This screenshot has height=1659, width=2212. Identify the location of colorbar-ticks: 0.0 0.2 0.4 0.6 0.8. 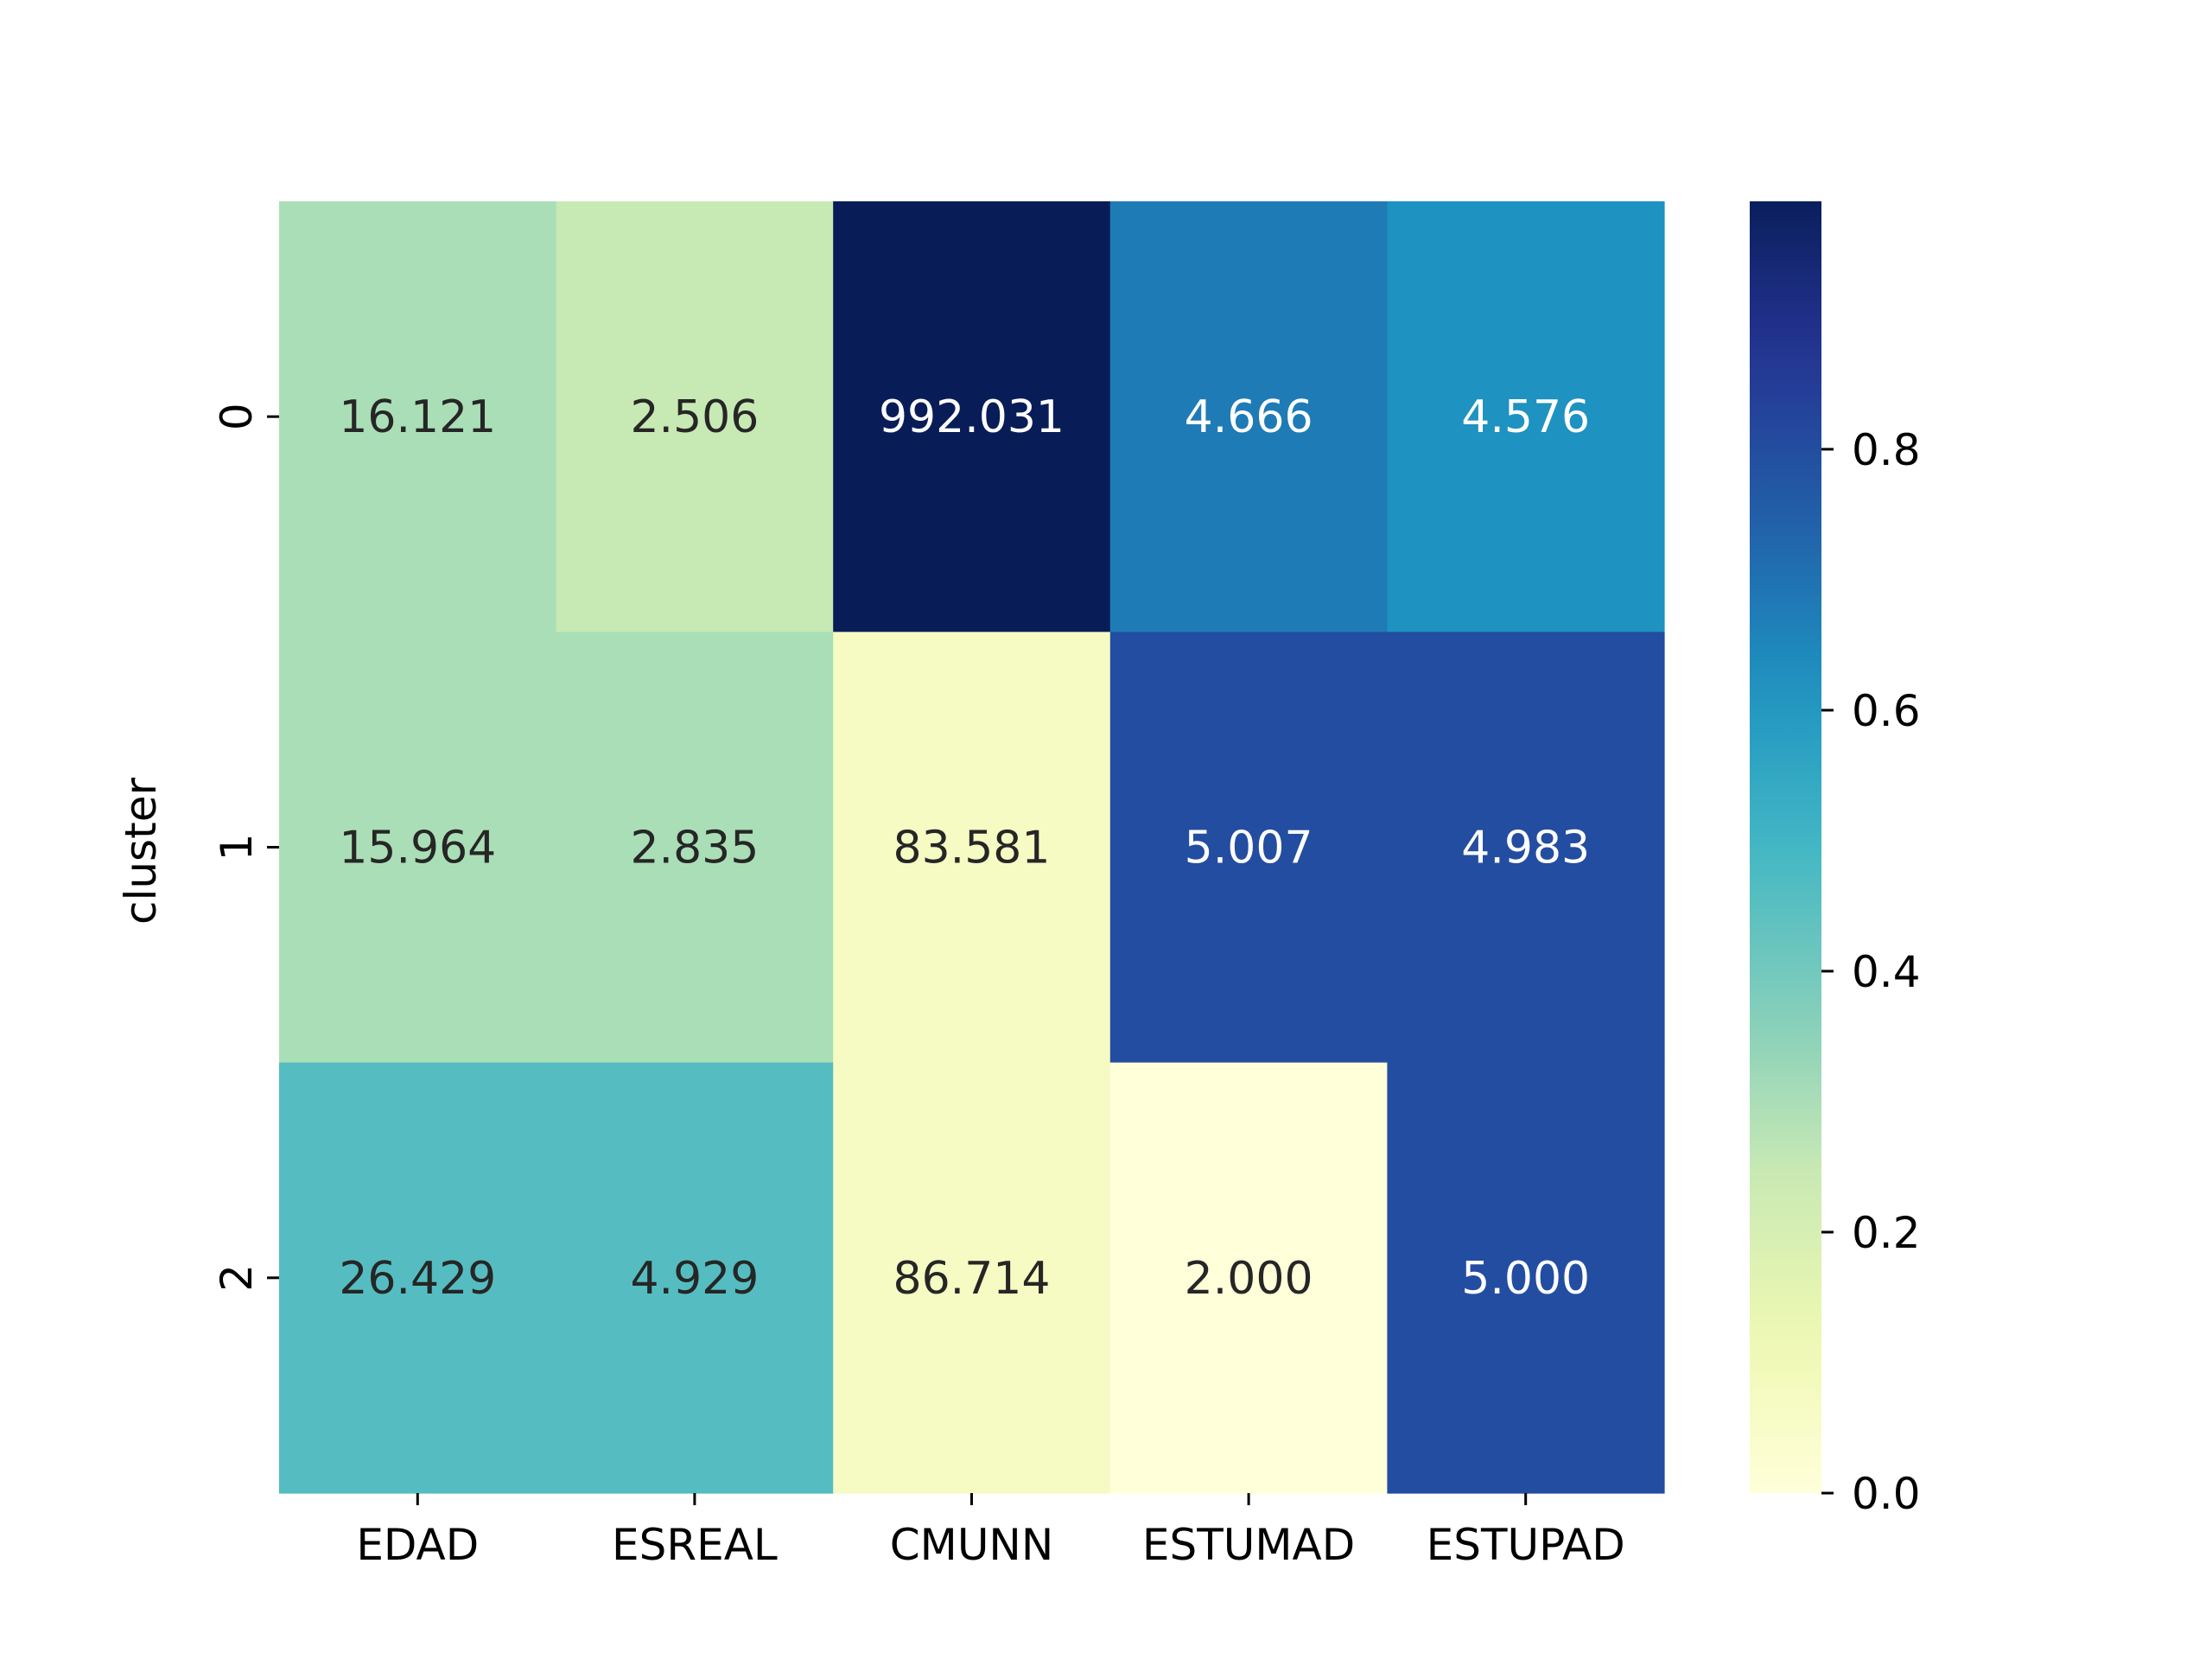
(1871, 972).